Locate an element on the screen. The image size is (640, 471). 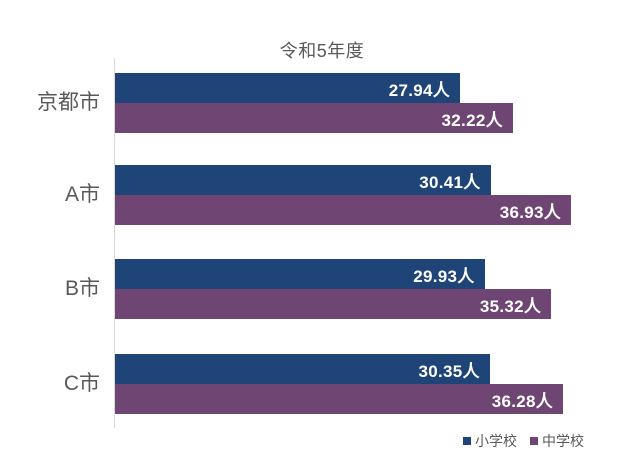
bar-value-label: 36.93人 is located at coordinates (530, 212).